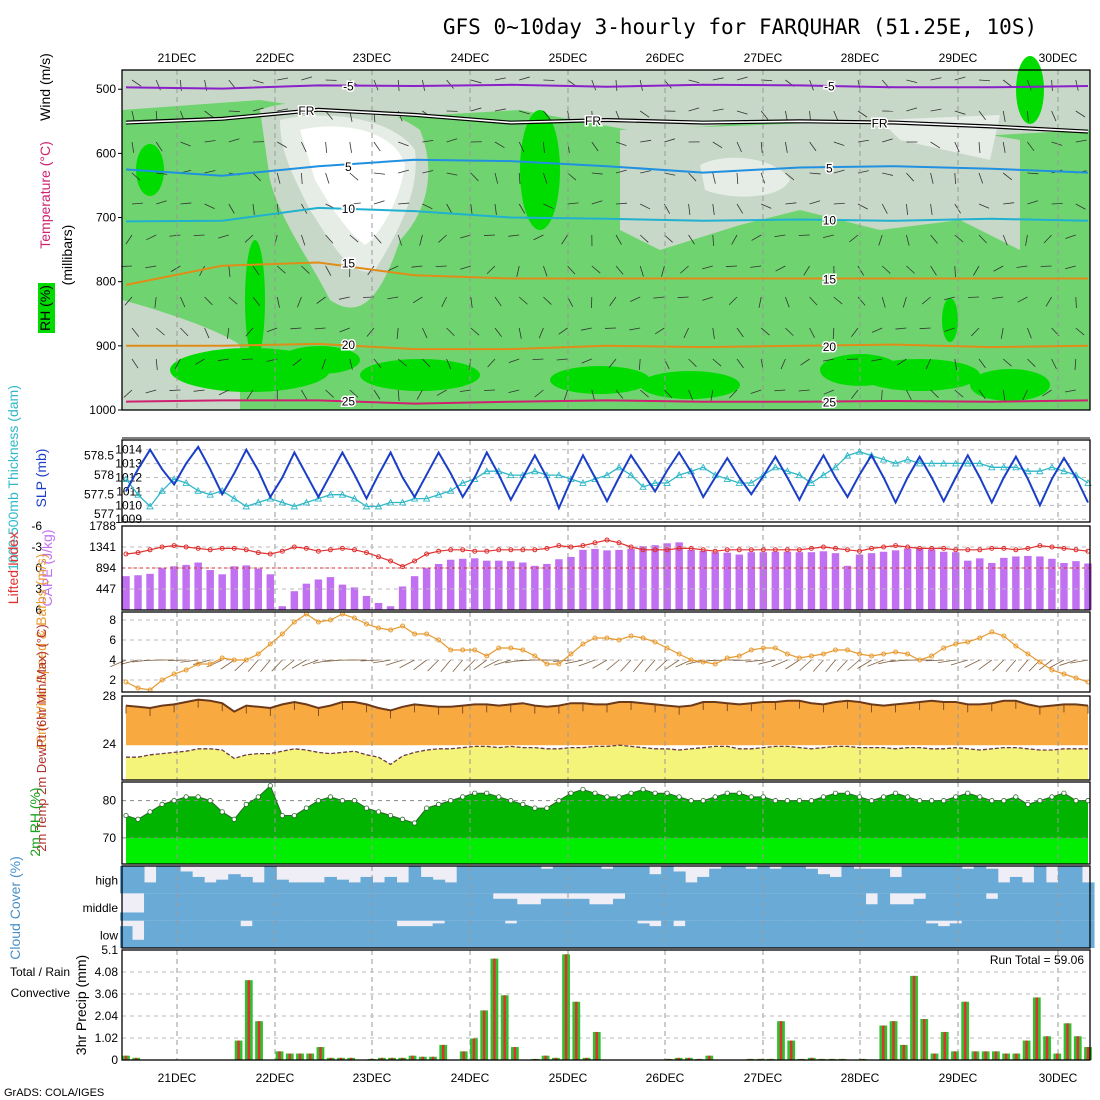 The image size is (1100, 1100). I want to click on rh-white-area, so click(352, 185).